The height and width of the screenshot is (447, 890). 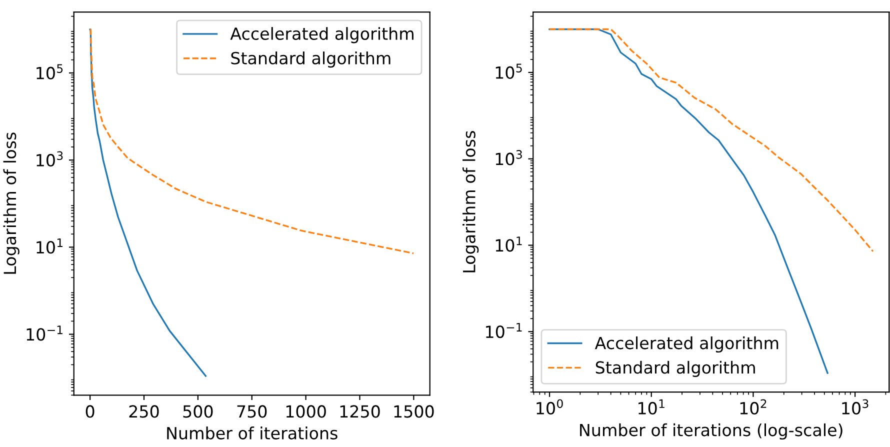 I want to click on x-axis-title: Number of iterations, so click(x=252, y=433).